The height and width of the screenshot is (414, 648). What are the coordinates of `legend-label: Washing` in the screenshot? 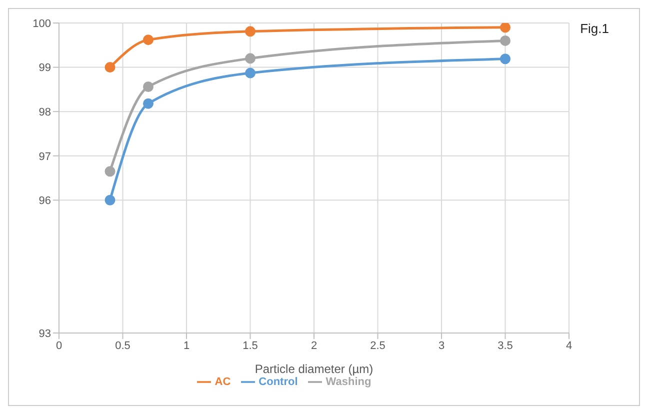 It's located at (349, 382).